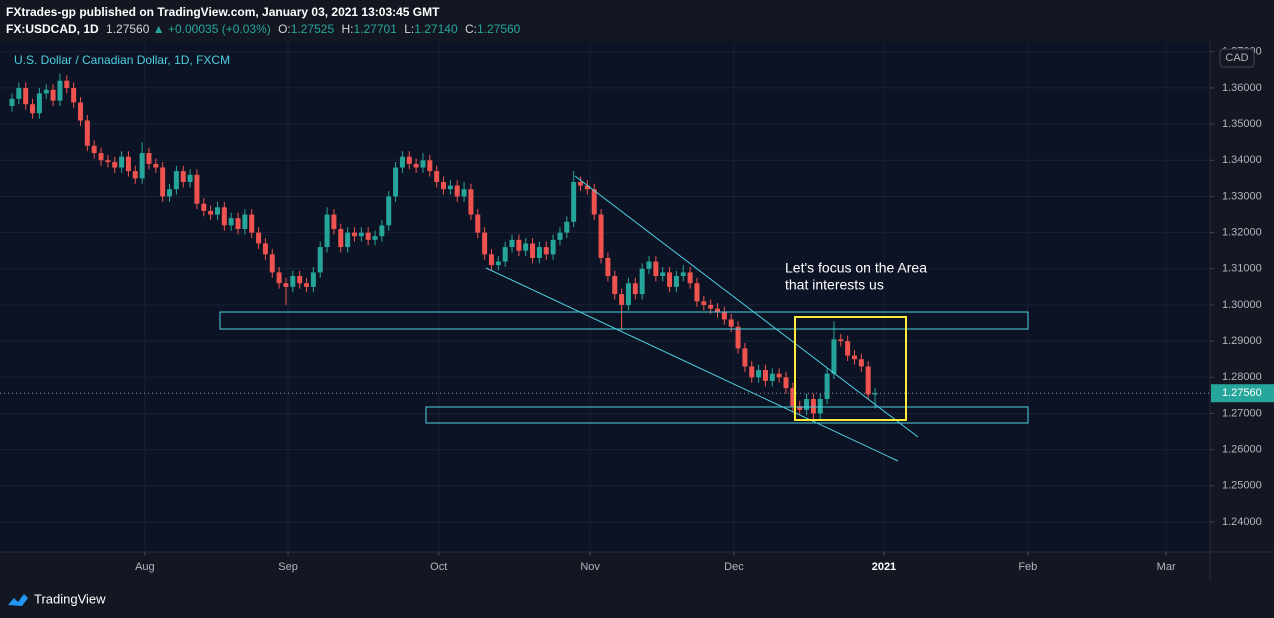  I want to click on y-tick-label: 1.33000, so click(1242, 196).